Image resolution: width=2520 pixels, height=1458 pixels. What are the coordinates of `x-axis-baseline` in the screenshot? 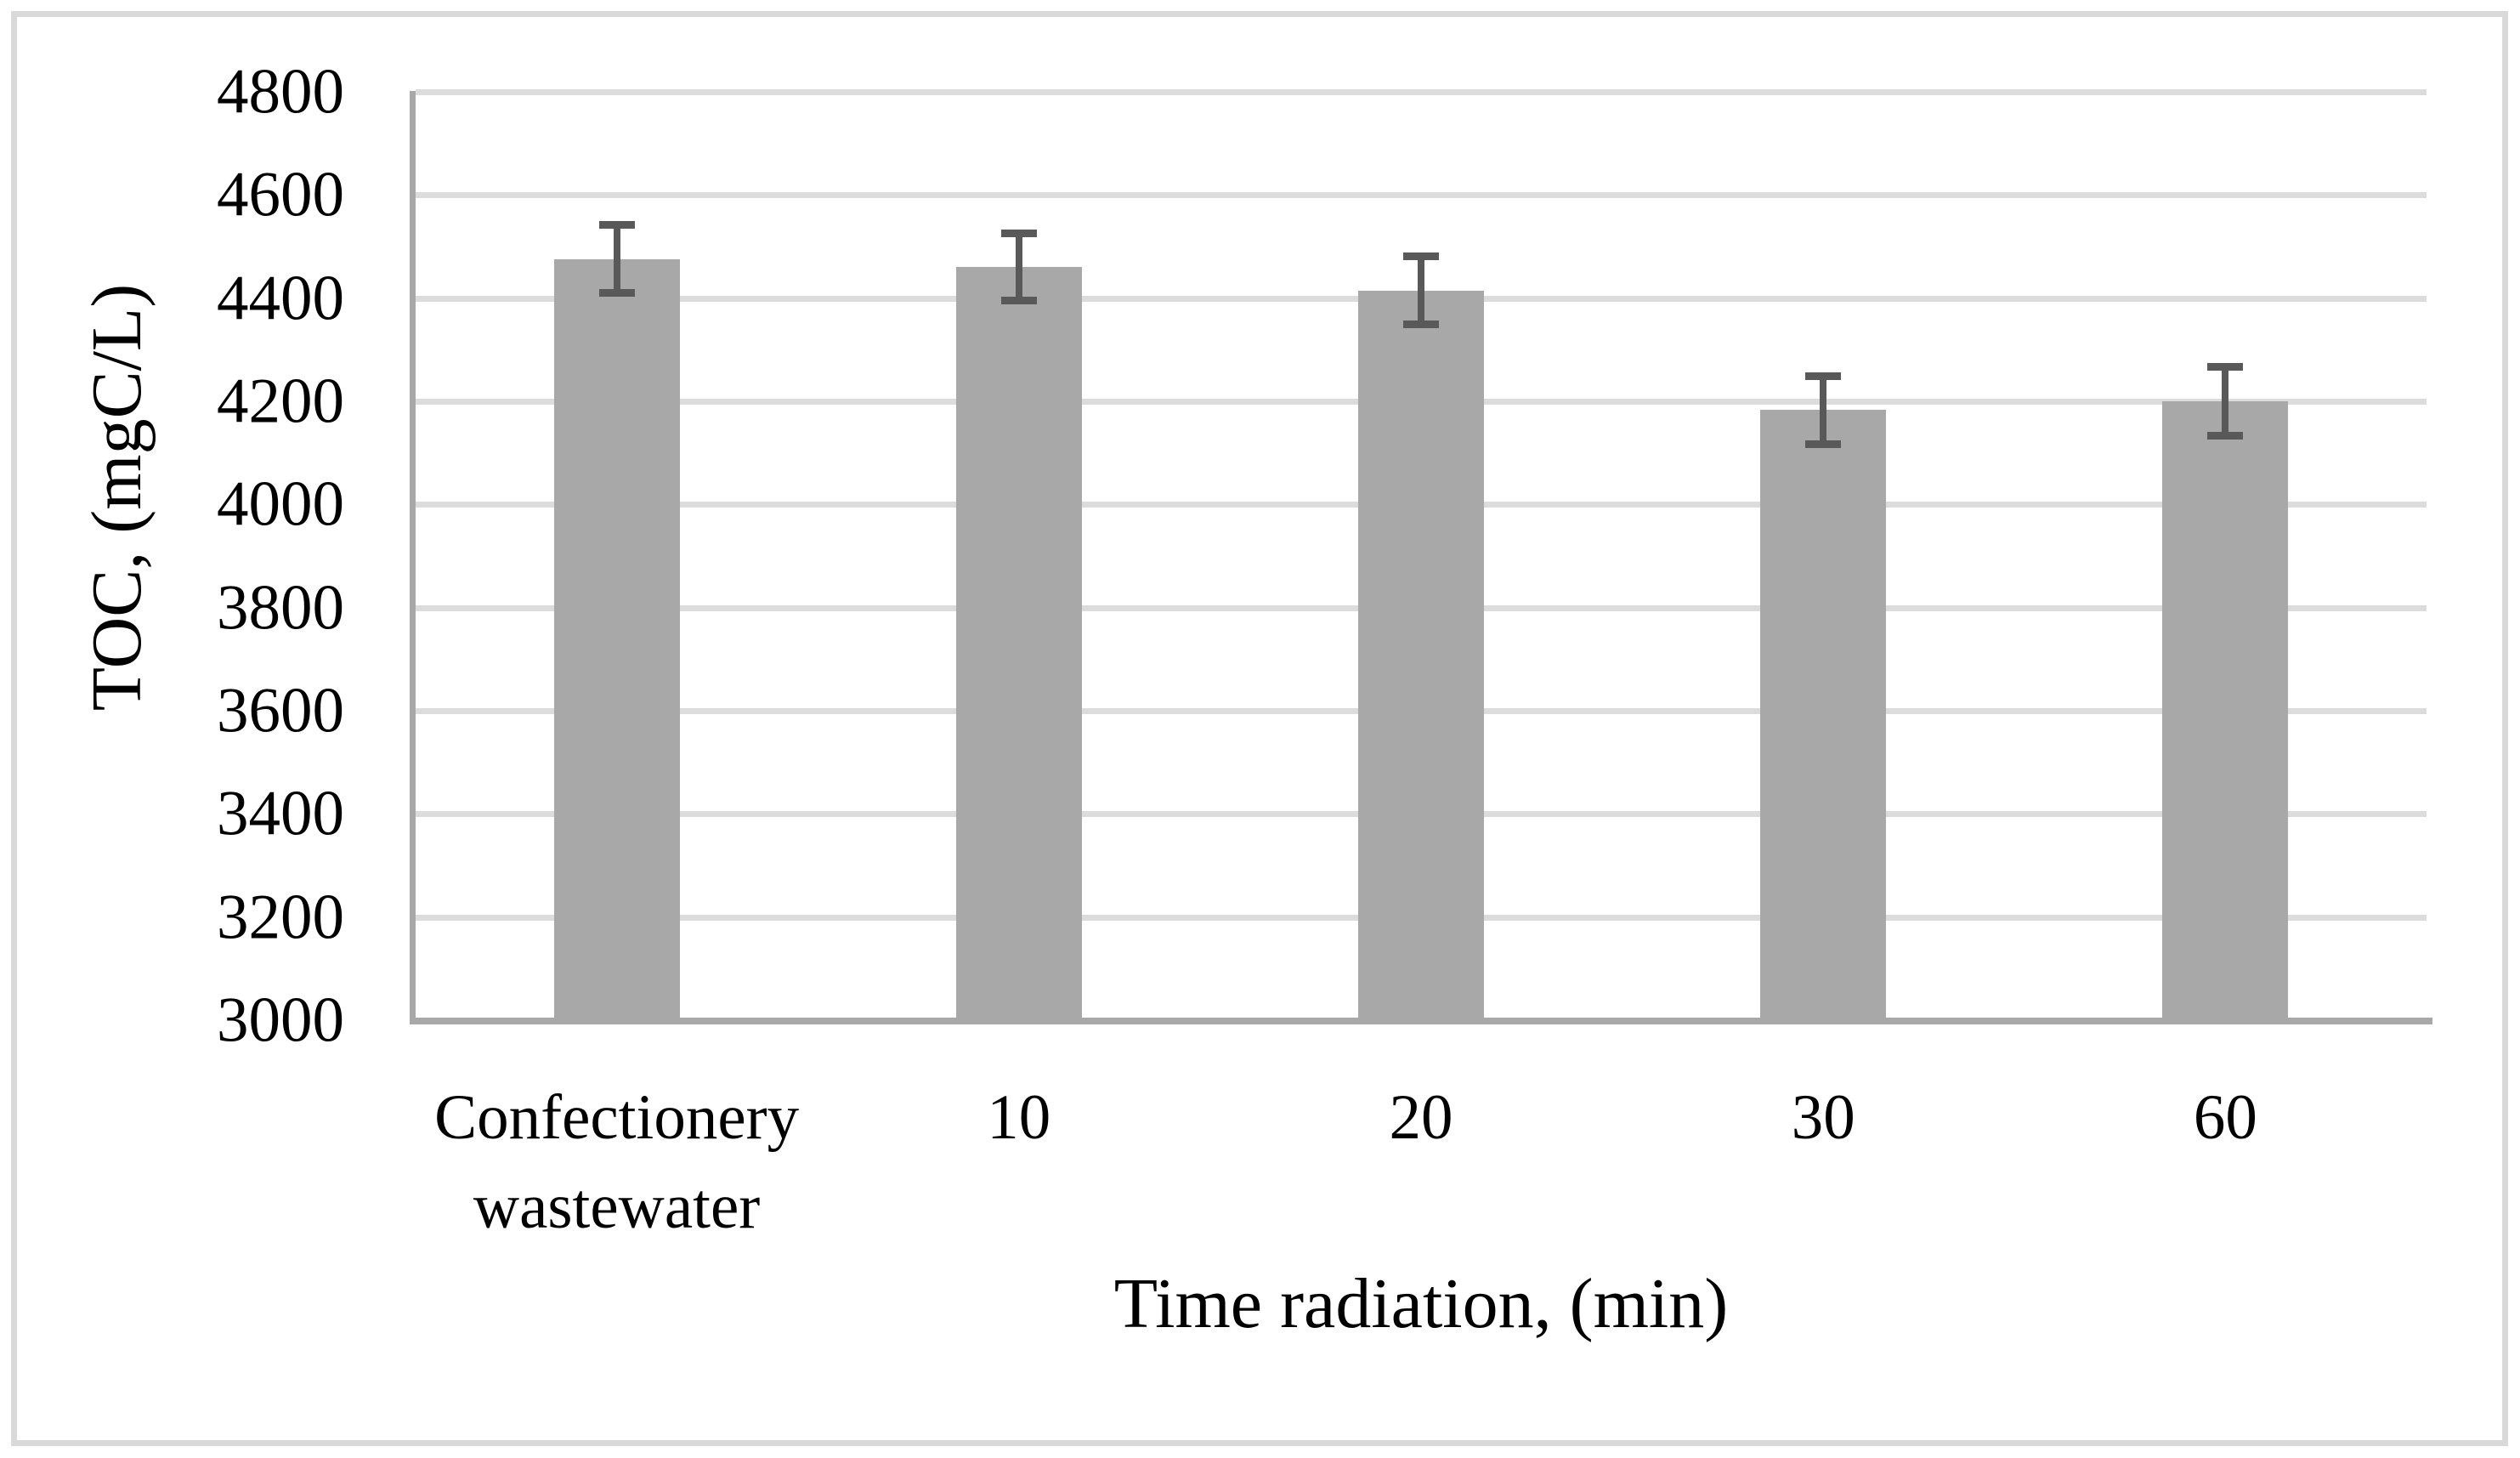 It's located at (1421, 1021).